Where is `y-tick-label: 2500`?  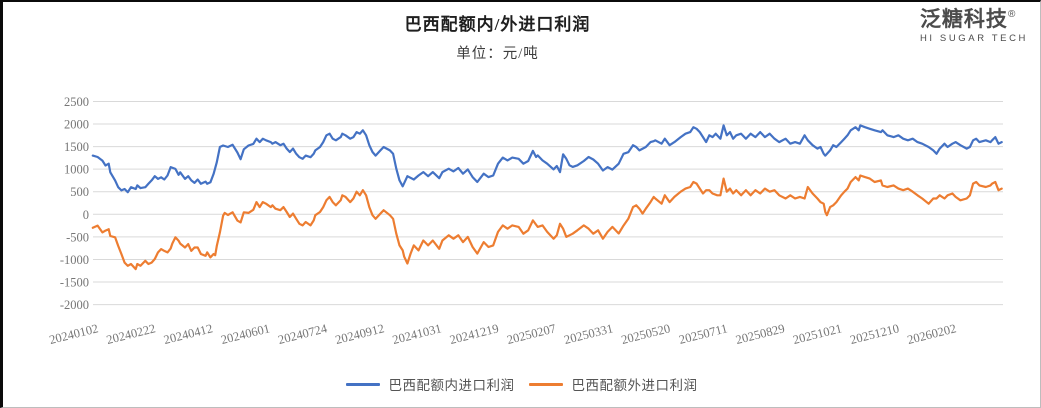
y-tick-label: 2500 is located at coordinates (76, 102).